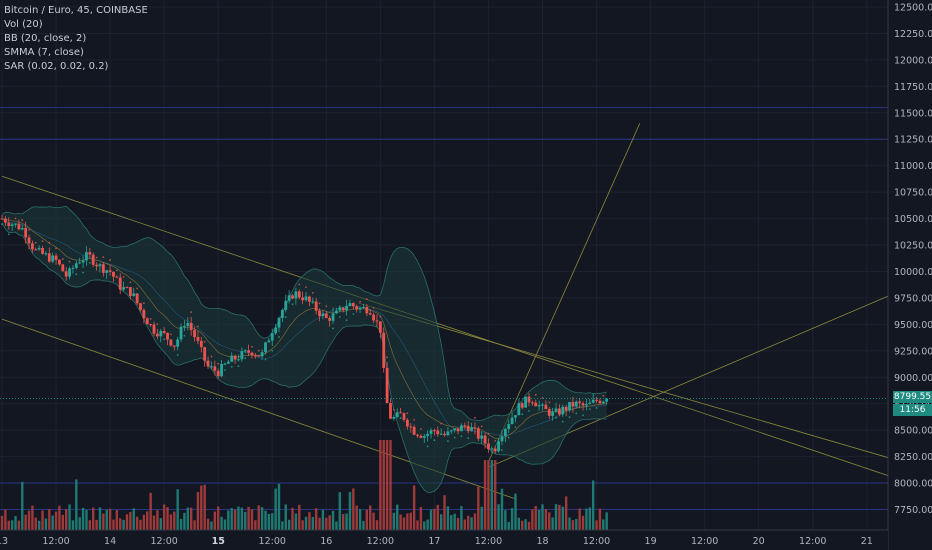 This screenshot has width=932, height=550. I want to click on x-tick-label: 17, so click(434, 541).